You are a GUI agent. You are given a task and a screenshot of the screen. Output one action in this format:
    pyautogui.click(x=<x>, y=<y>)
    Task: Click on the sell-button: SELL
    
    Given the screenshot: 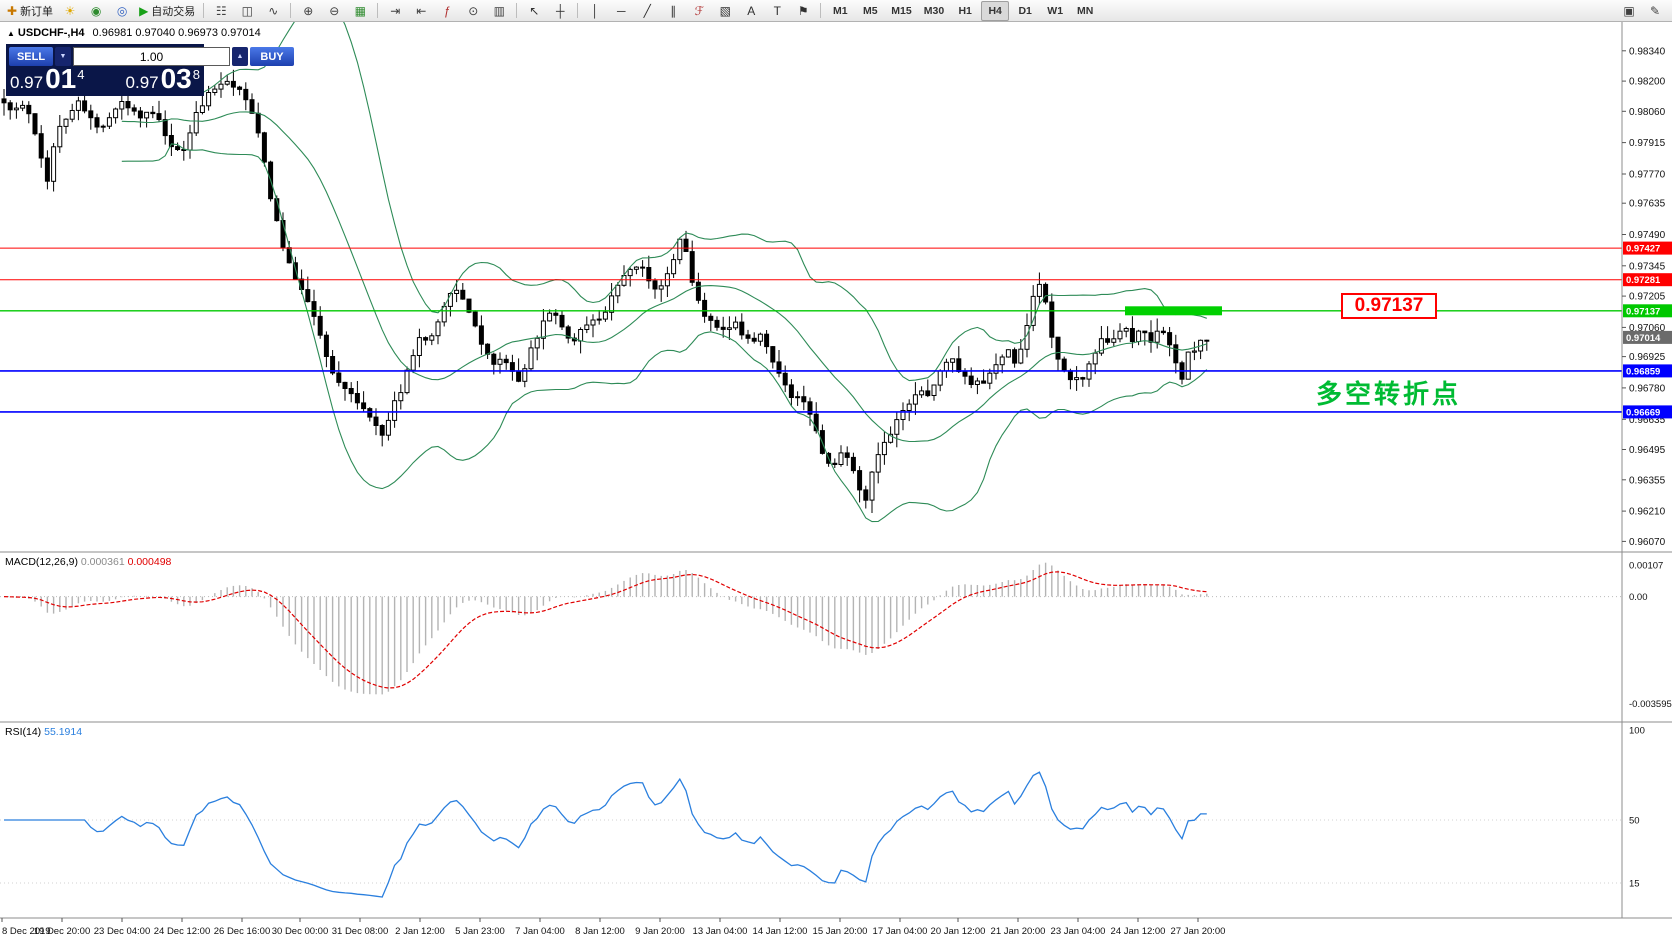 What is the action you would take?
    pyautogui.click(x=31, y=56)
    